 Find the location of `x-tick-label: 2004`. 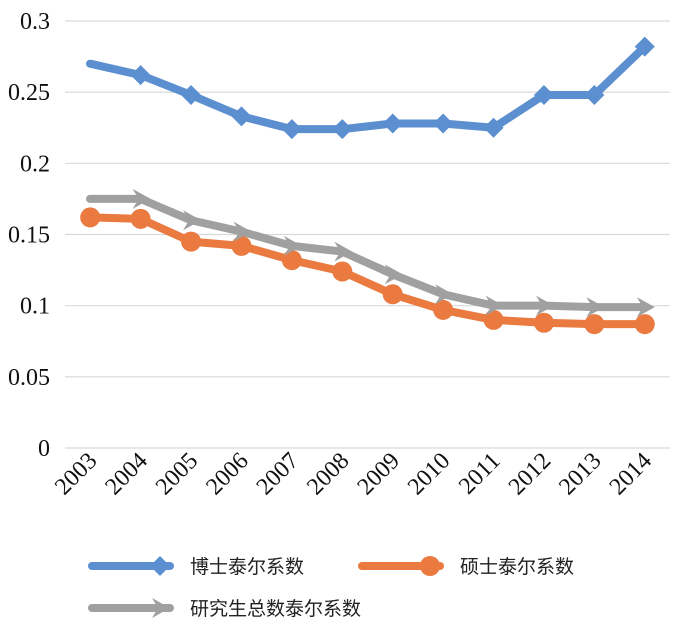

x-tick-label: 2004 is located at coordinates (127, 474).